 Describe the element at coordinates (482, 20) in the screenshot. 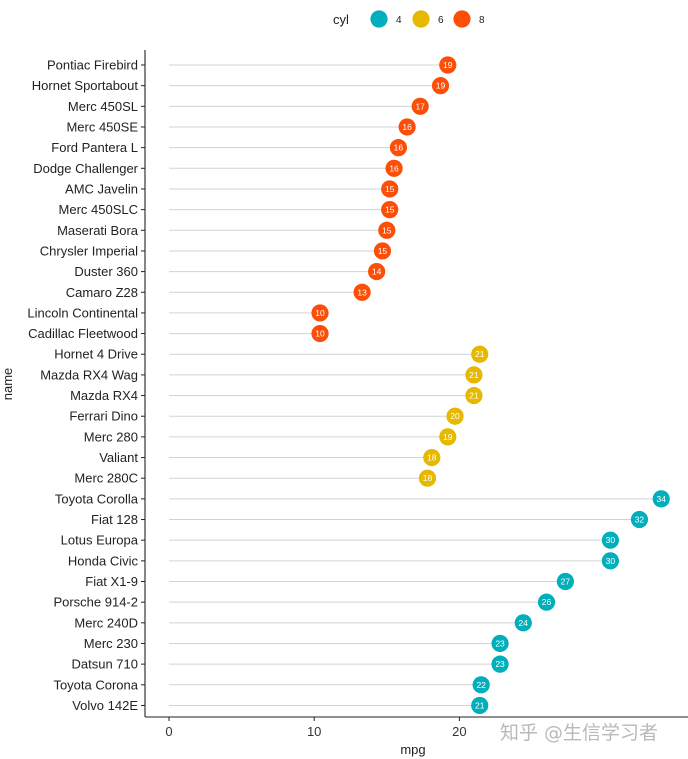

I see `legend-label: 8` at that location.